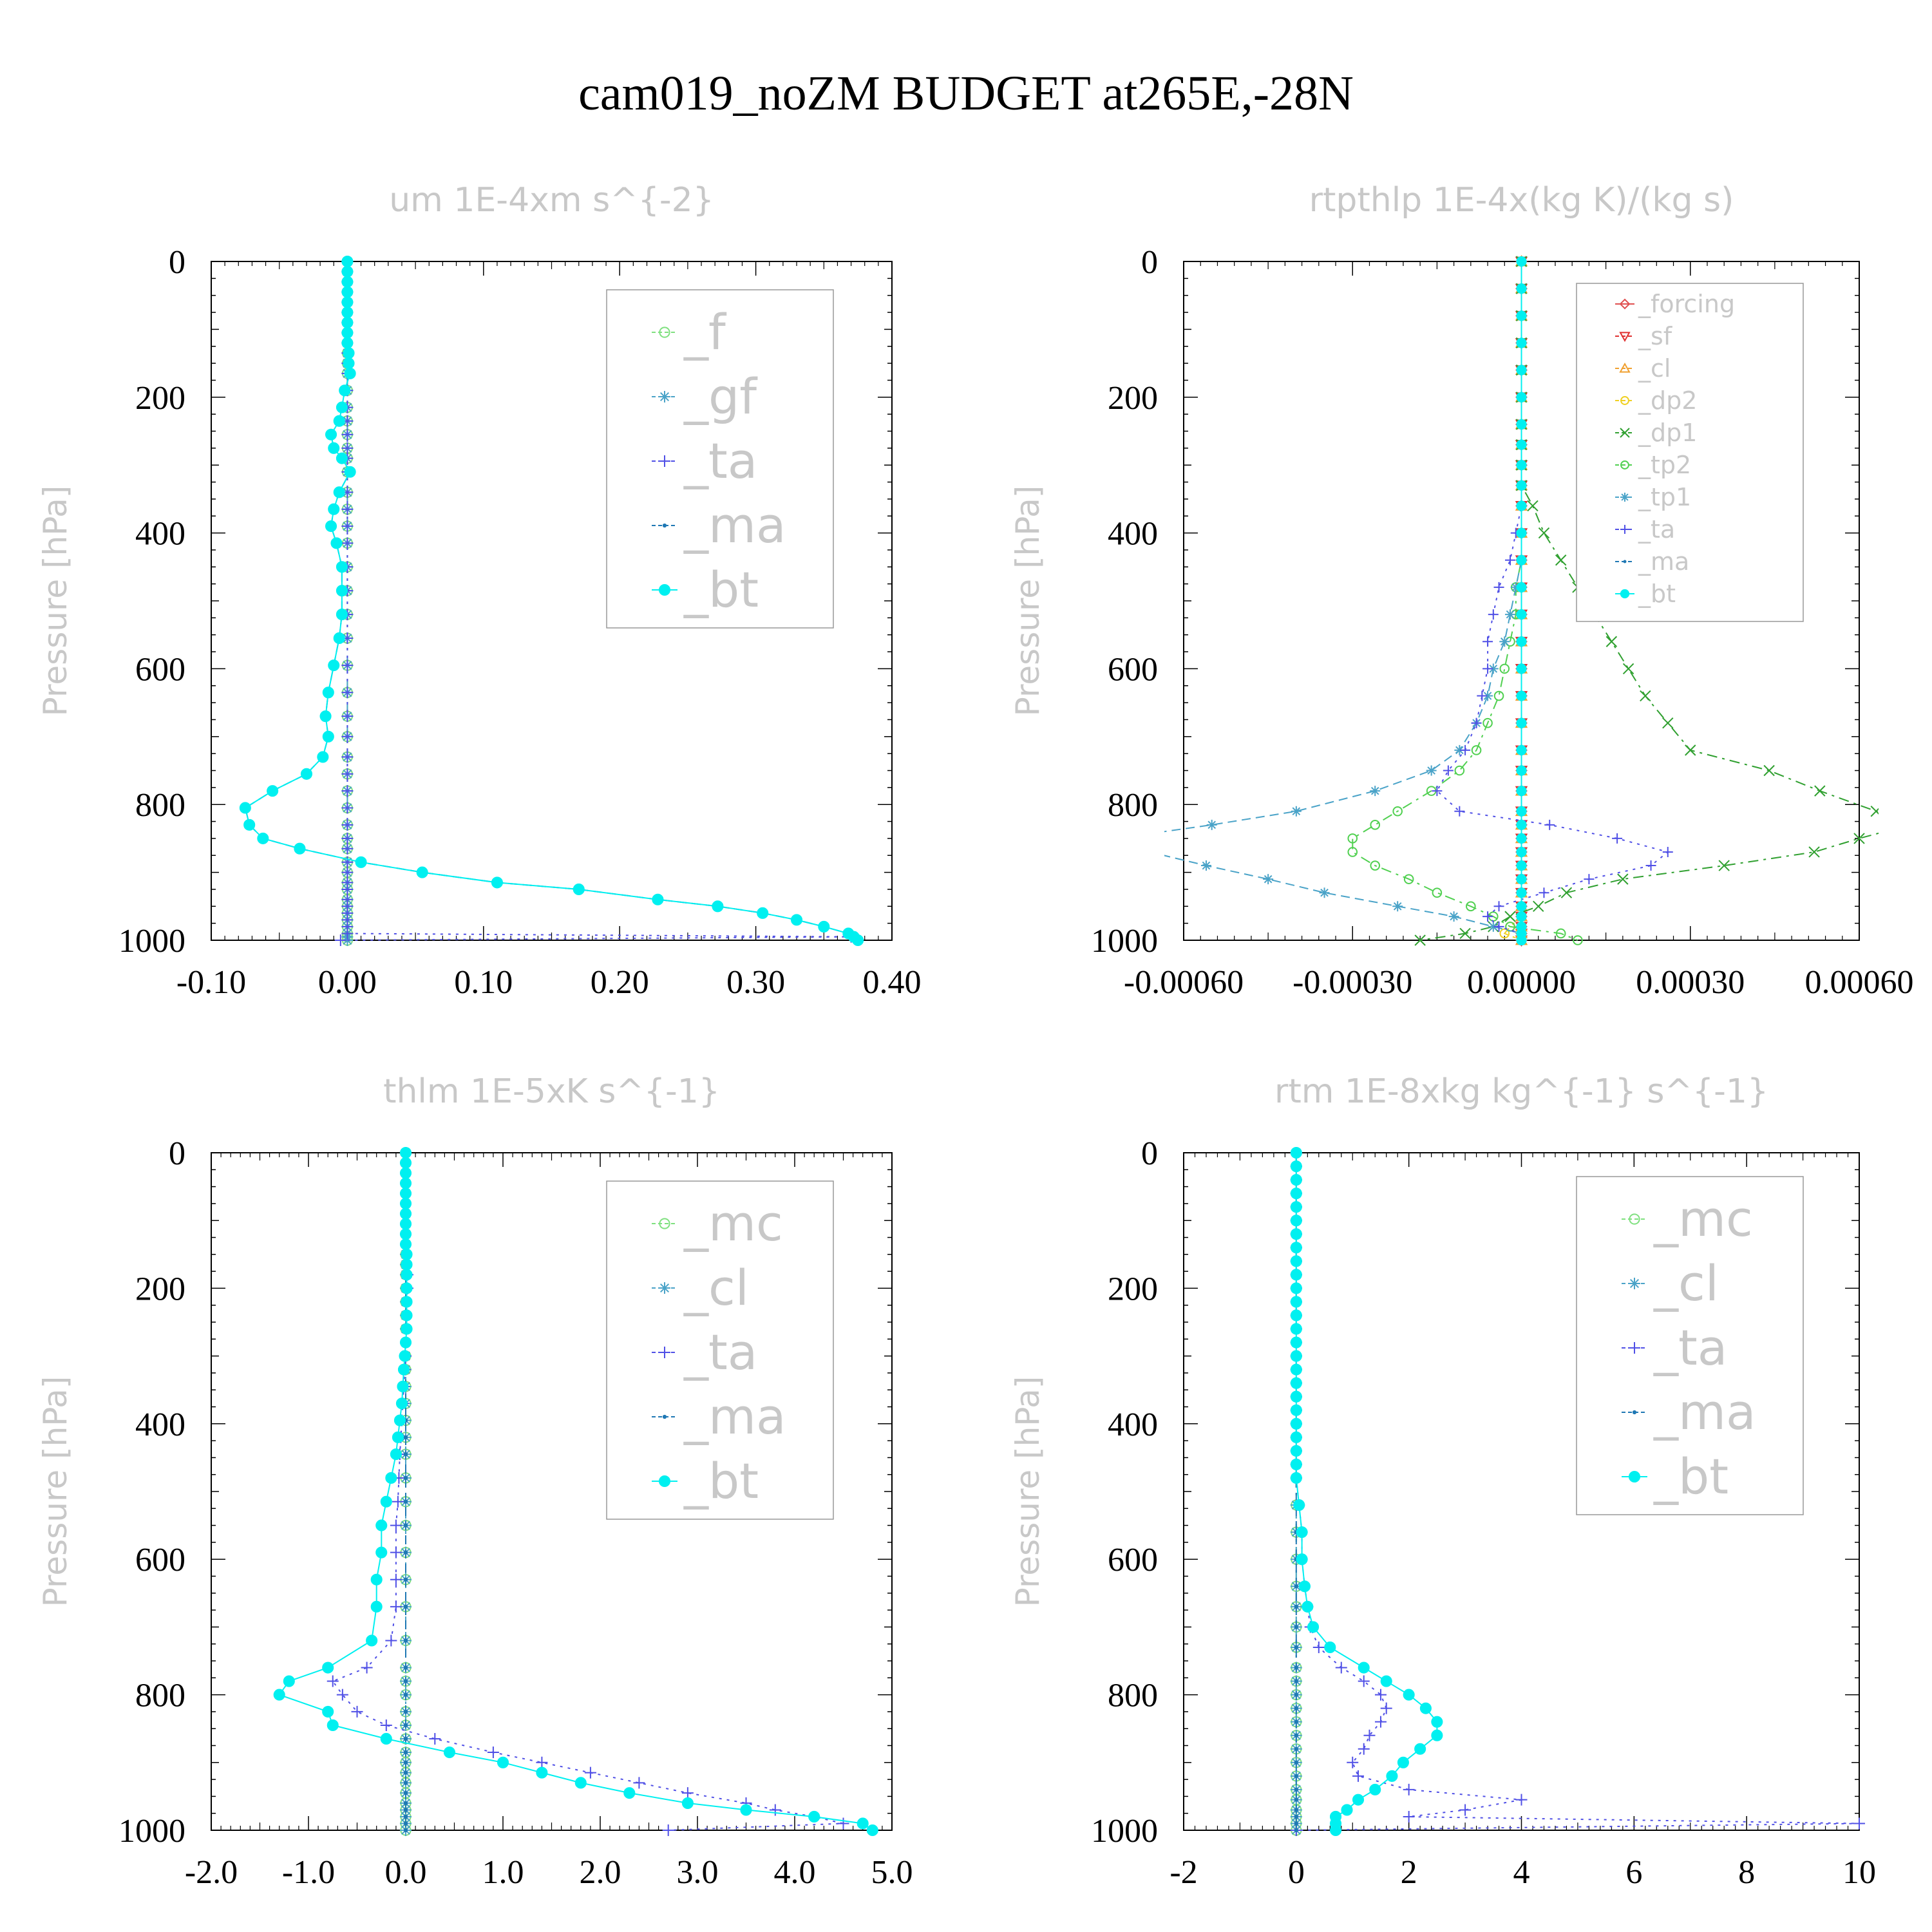 Image resolution: width=1932 pixels, height=1932 pixels. I want to click on legend-label: _dp2, so click(1667, 400).